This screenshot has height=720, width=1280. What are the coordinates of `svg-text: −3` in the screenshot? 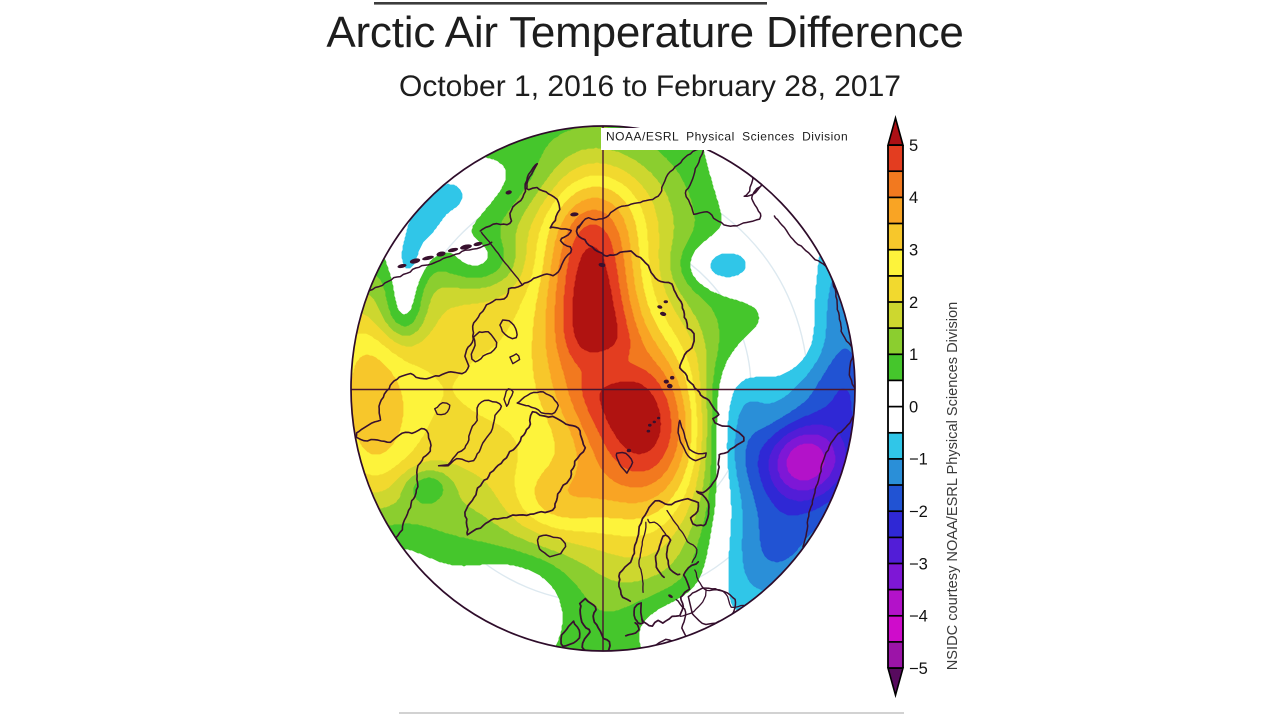 It's located at (918, 564).